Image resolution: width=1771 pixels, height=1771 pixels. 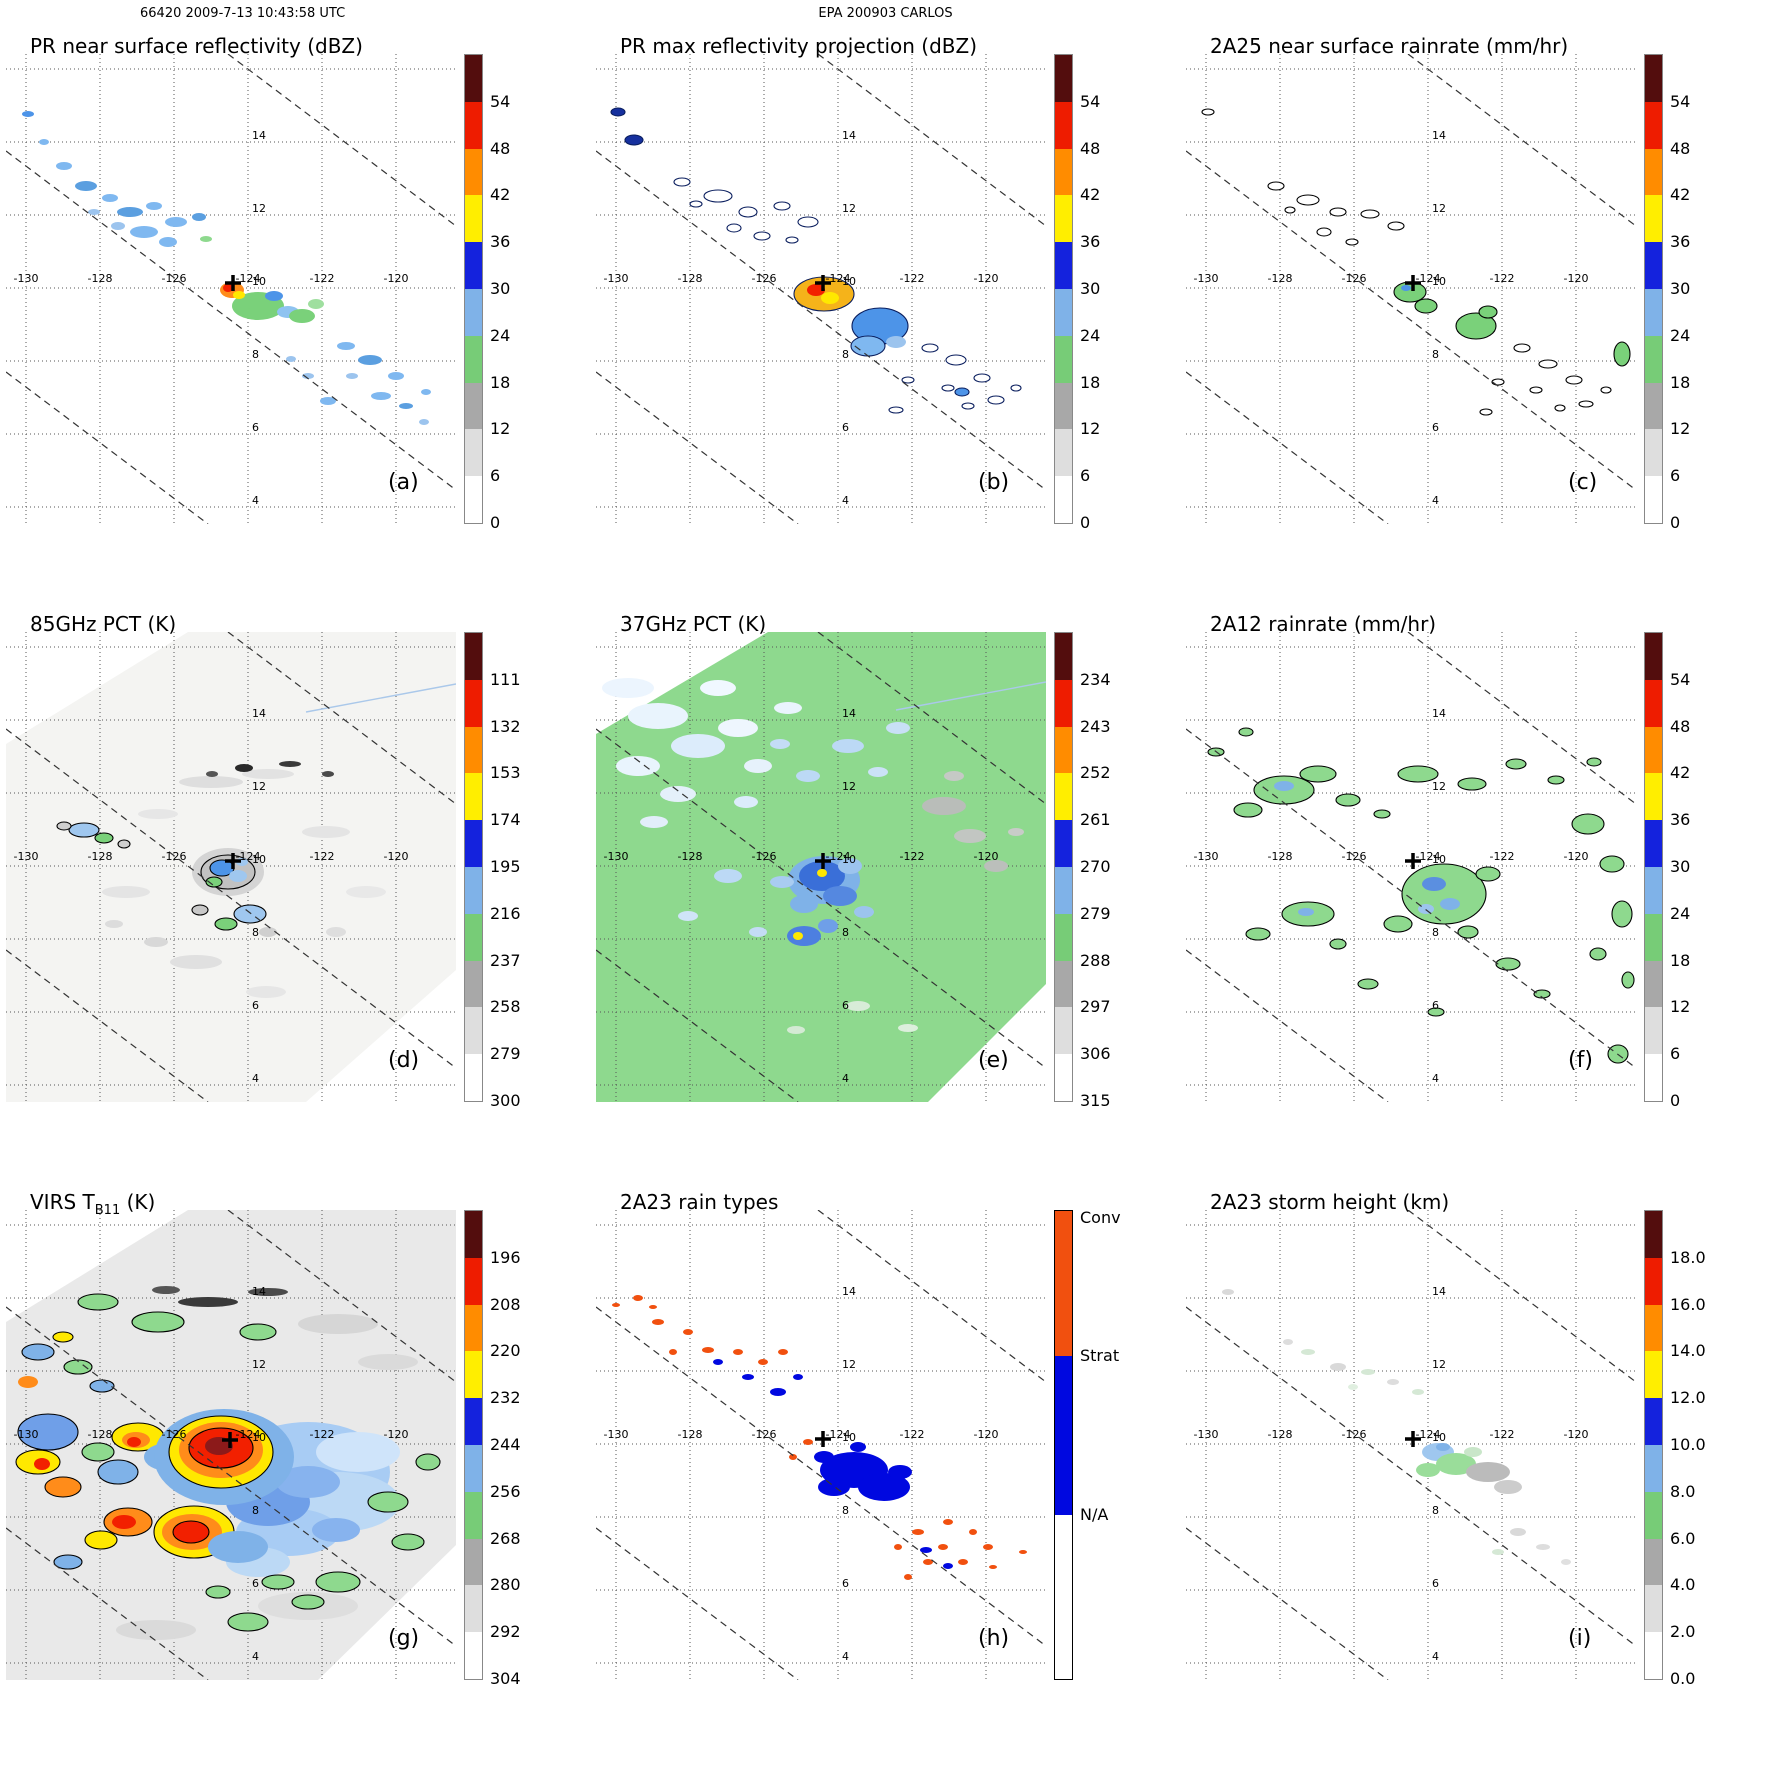 What do you see at coordinates (1090, 335) in the screenshot?
I see `colorbar-tick: 24` at bounding box center [1090, 335].